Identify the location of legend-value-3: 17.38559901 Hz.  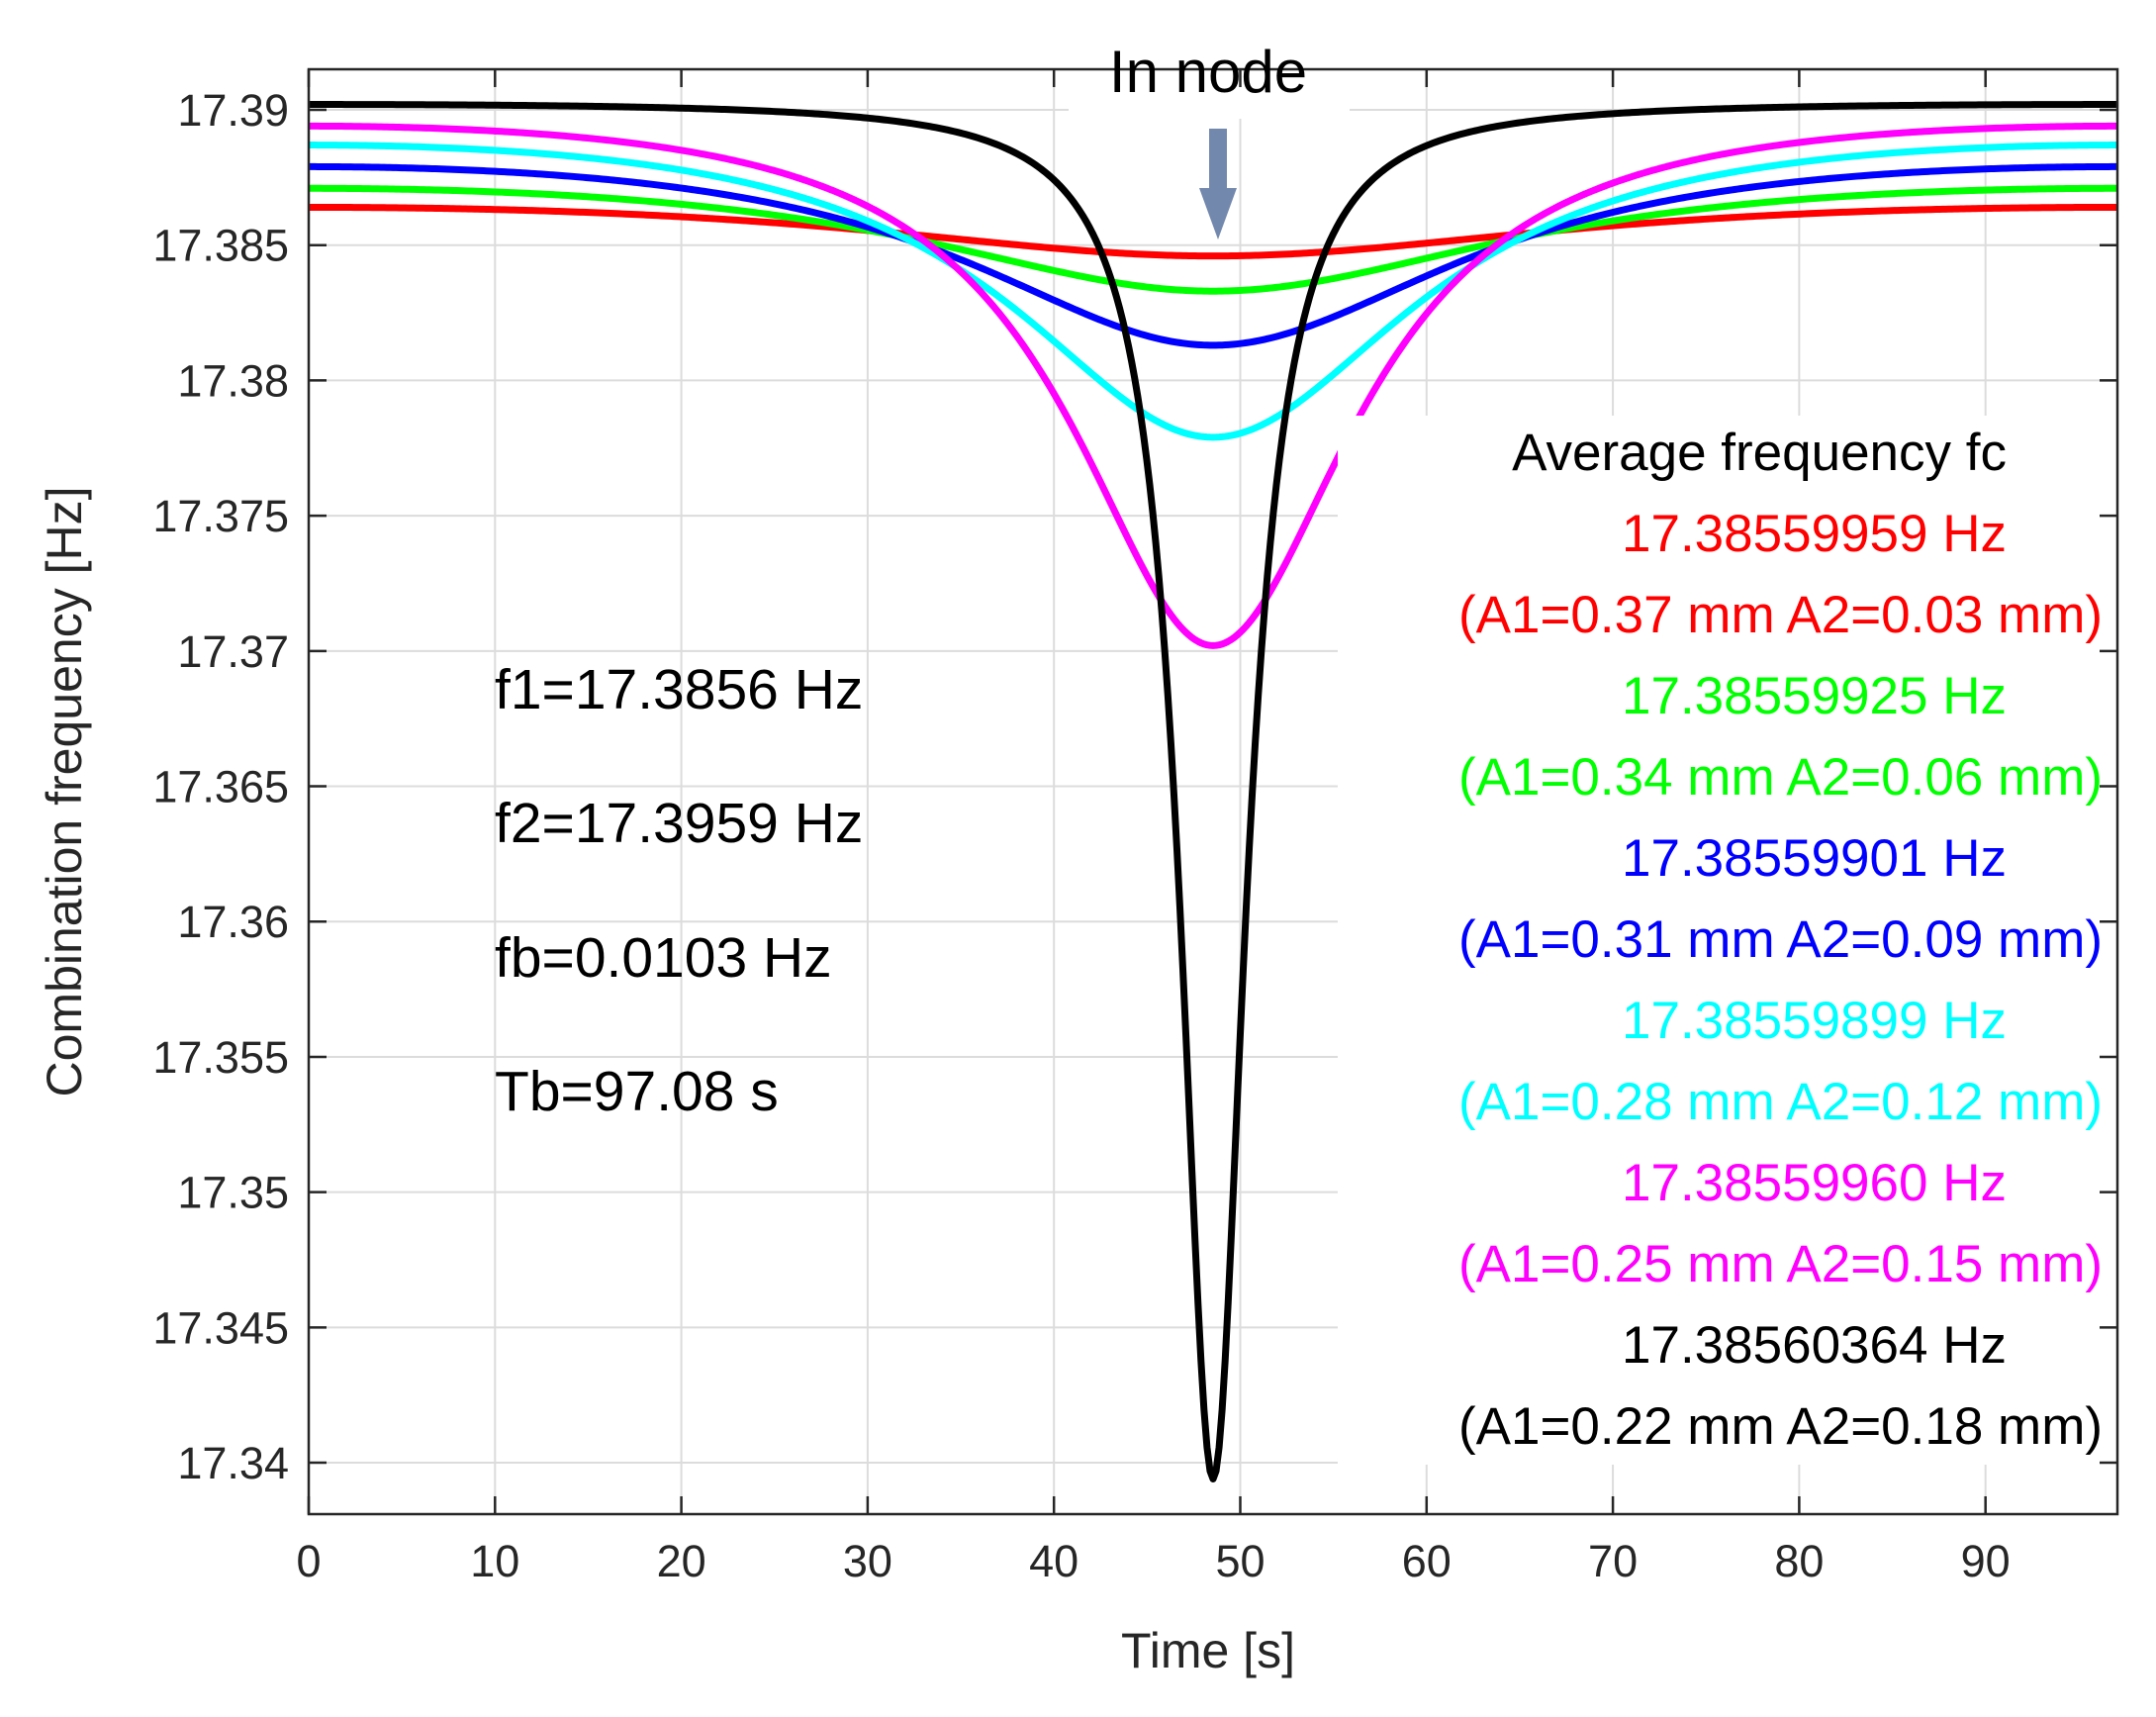
(1814, 858).